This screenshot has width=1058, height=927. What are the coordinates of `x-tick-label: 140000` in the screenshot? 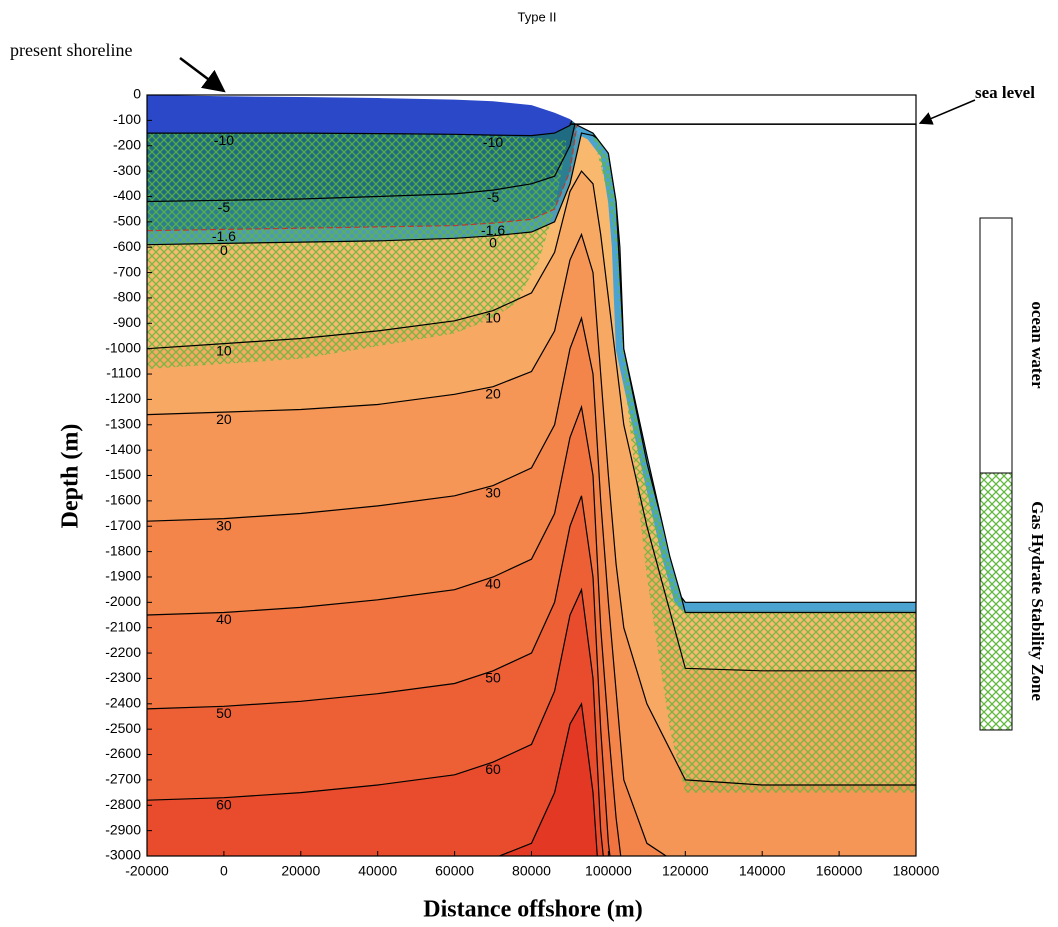 It's located at (762, 871).